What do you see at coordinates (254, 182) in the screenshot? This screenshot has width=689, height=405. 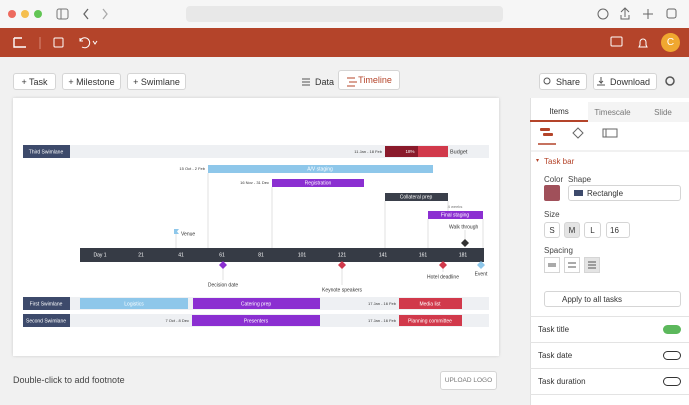 I see `task-date: 16 Nov - 31 Dec` at bounding box center [254, 182].